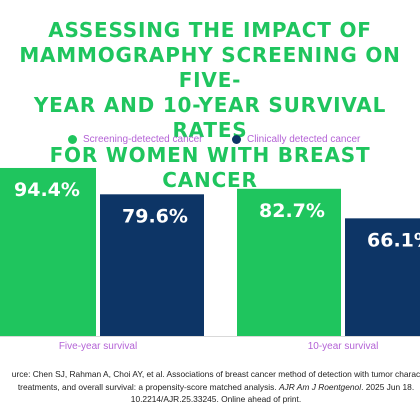 This screenshot has height=420, width=420. I want to click on bar-value-label: 94.4%, so click(47, 190).